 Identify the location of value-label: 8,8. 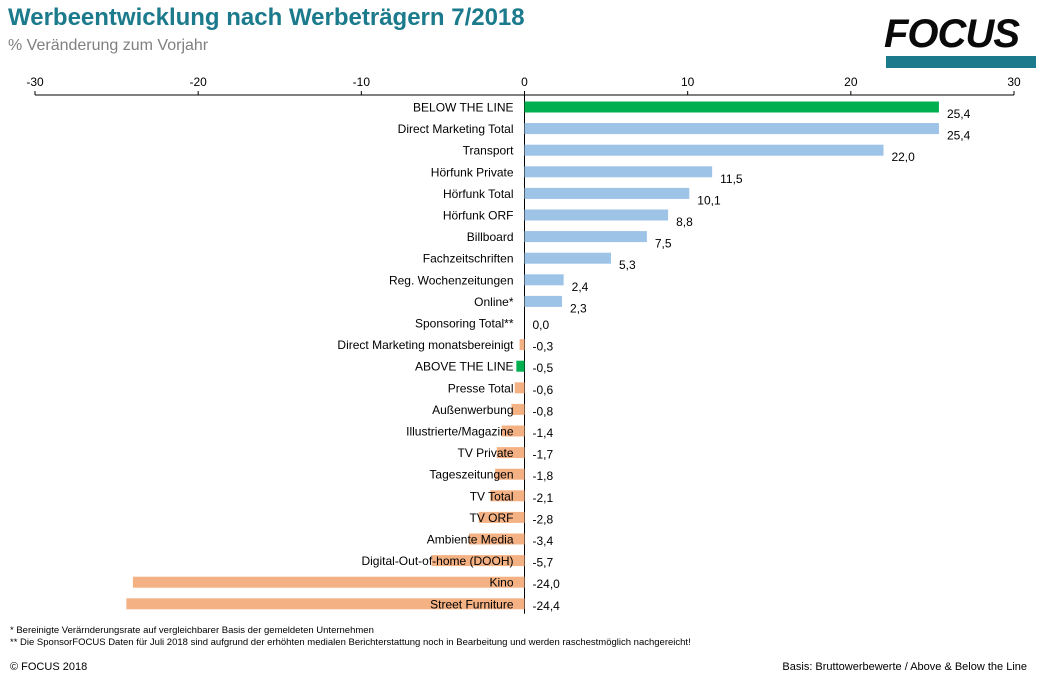
(684, 222).